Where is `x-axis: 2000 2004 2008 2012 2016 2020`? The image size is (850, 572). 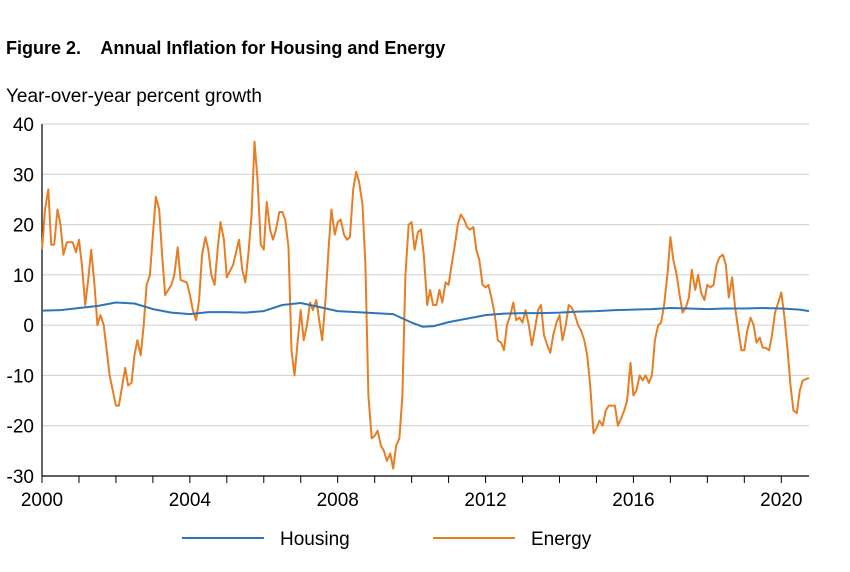 x-axis: 2000 2004 2008 2012 2016 2020 is located at coordinates (411, 493).